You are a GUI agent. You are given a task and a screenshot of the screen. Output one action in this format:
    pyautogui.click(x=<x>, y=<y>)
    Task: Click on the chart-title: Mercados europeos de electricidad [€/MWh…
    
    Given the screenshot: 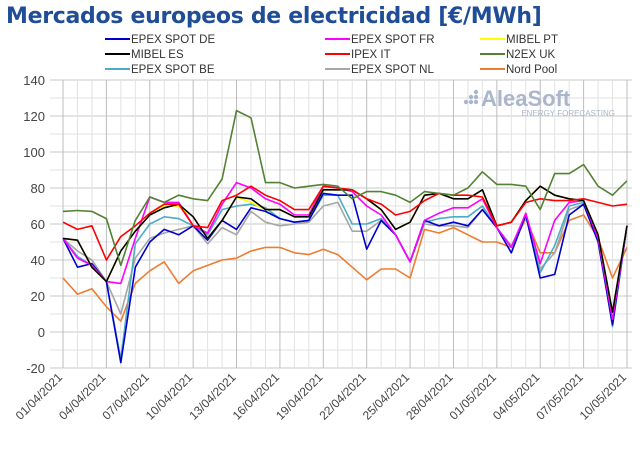 What is the action you would take?
    pyautogui.click(x=274, y=16)
    